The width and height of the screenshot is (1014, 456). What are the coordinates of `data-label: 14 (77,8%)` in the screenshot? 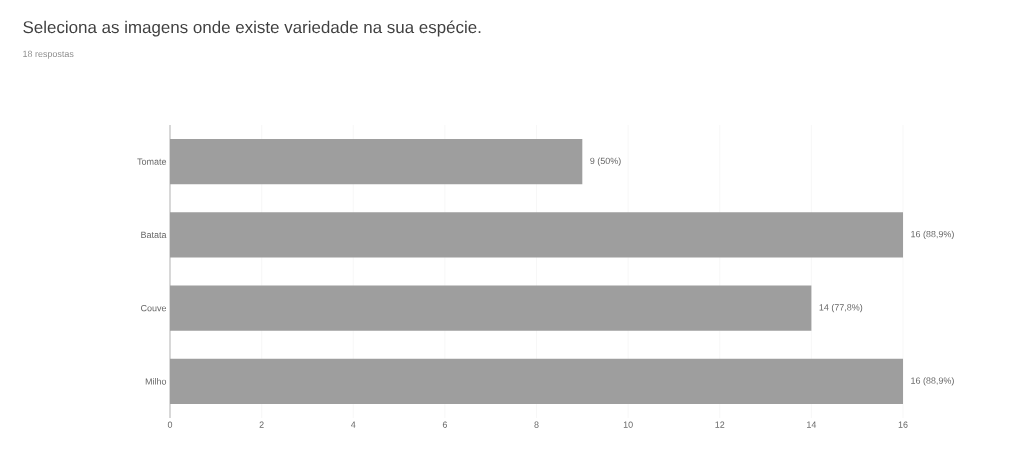 It's located at (841, 308).